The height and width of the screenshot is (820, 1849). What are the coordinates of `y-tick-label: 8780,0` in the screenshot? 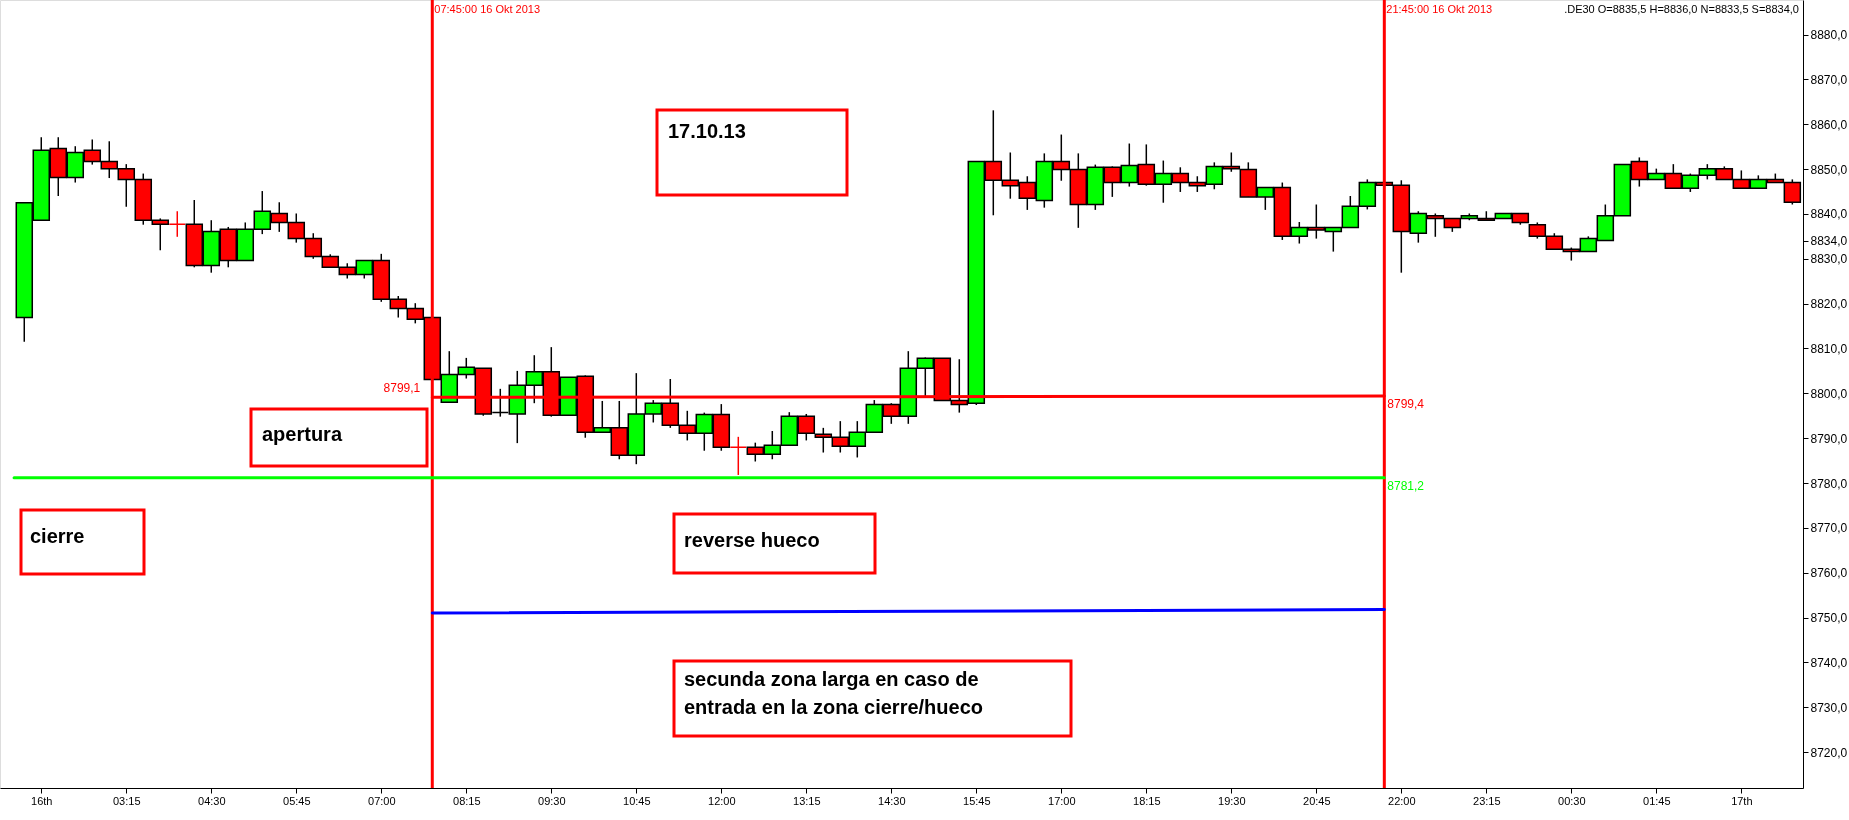 It's located at (1829, 483).